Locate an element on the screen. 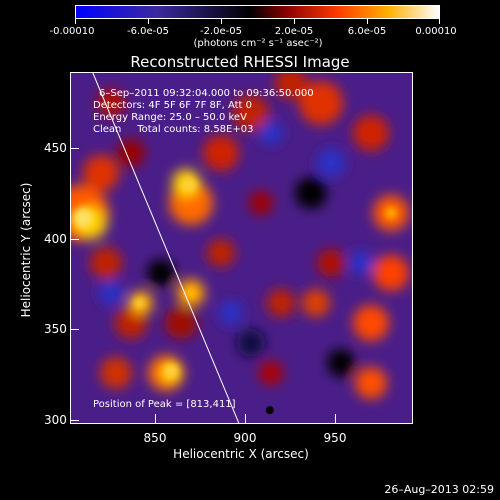 The image size is (500, 500). x-tick-label: 900 is located at coordinates (245, 438).